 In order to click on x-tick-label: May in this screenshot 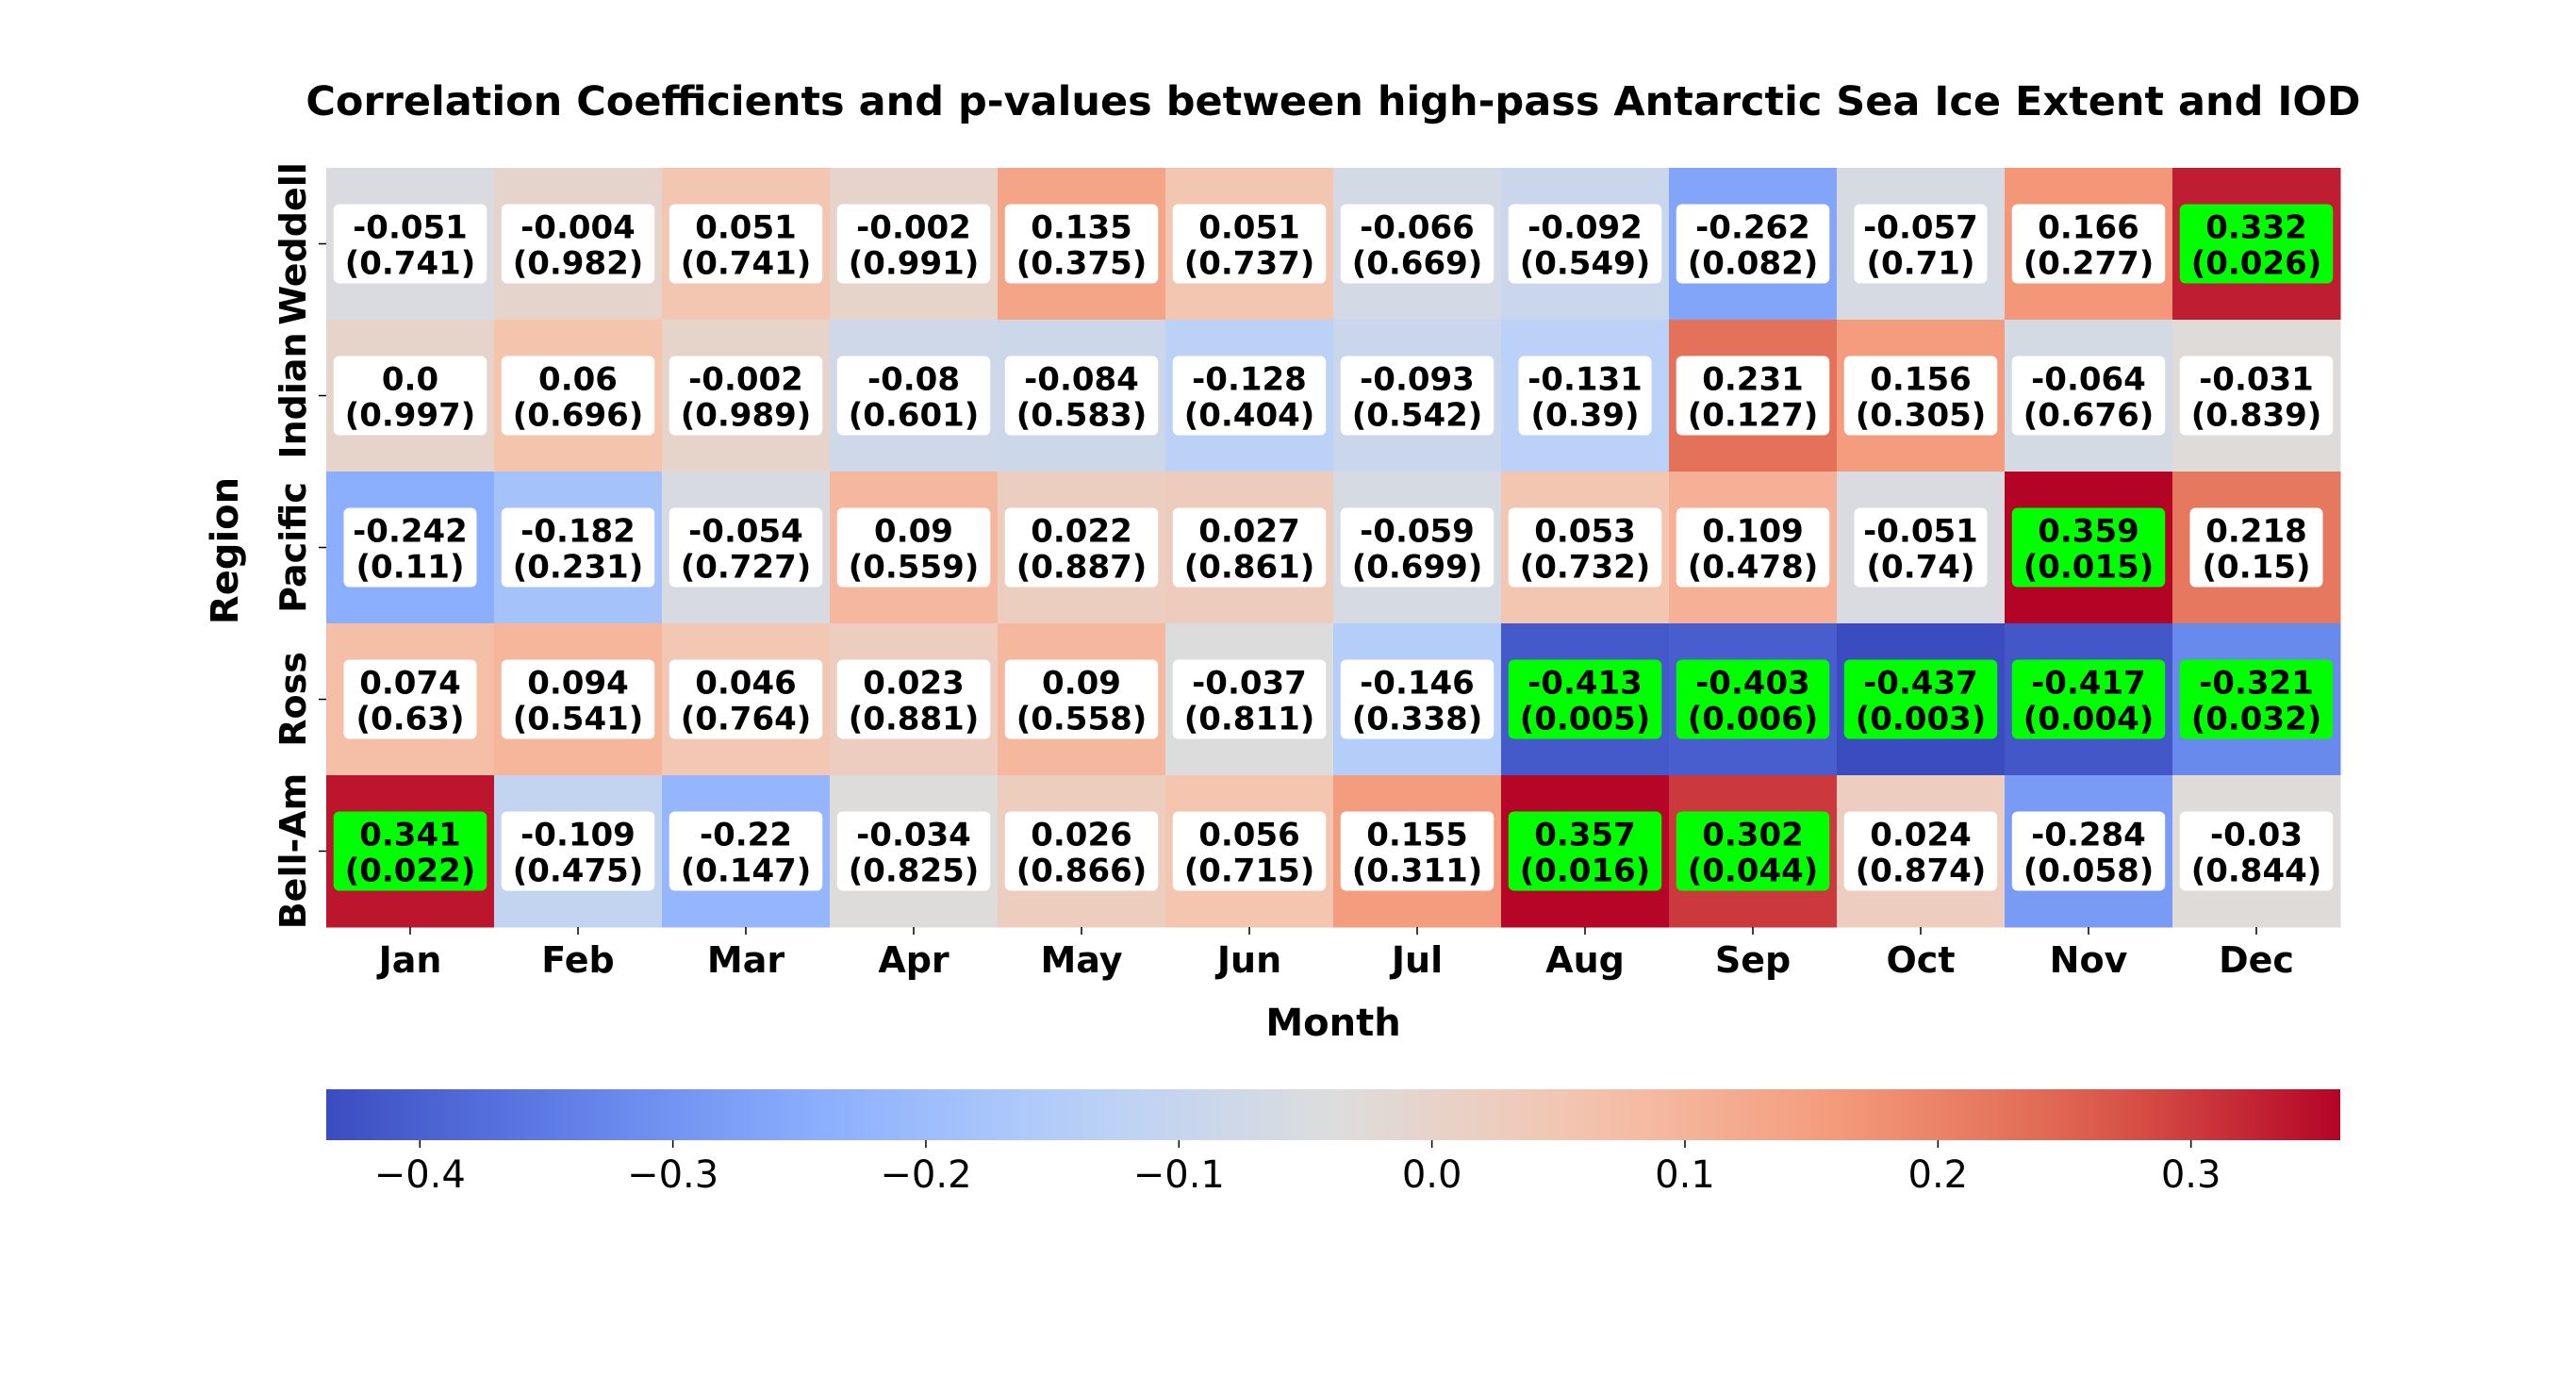, I will do `click(1081, 960)`.